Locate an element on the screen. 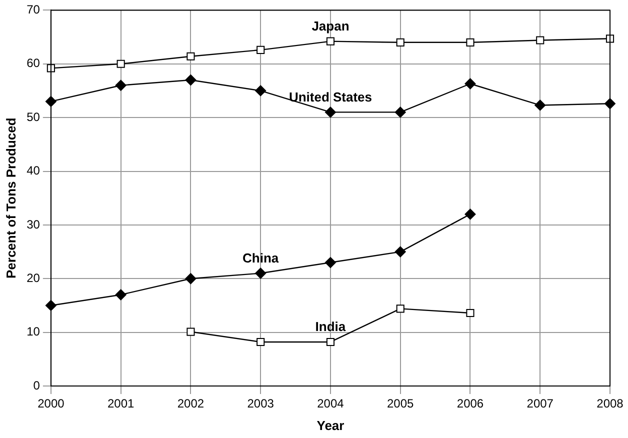 This screenshot has width=628, height=438. y-tick-label: 50 is located at coordinates (33, 117).